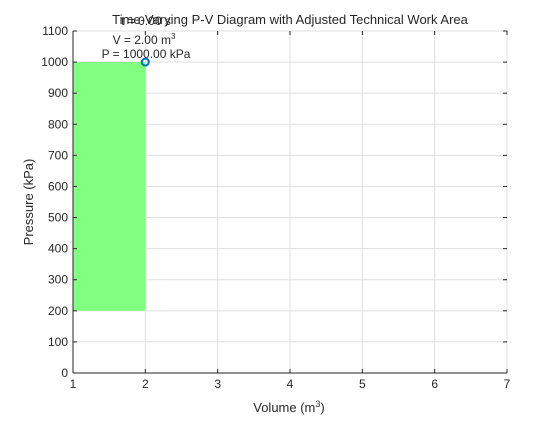 The image size is (560, 425). What do you see at coordinates (58, 218) in the screenshot?
I see `y-tick-label: 500` at bounding box center [58, 218].